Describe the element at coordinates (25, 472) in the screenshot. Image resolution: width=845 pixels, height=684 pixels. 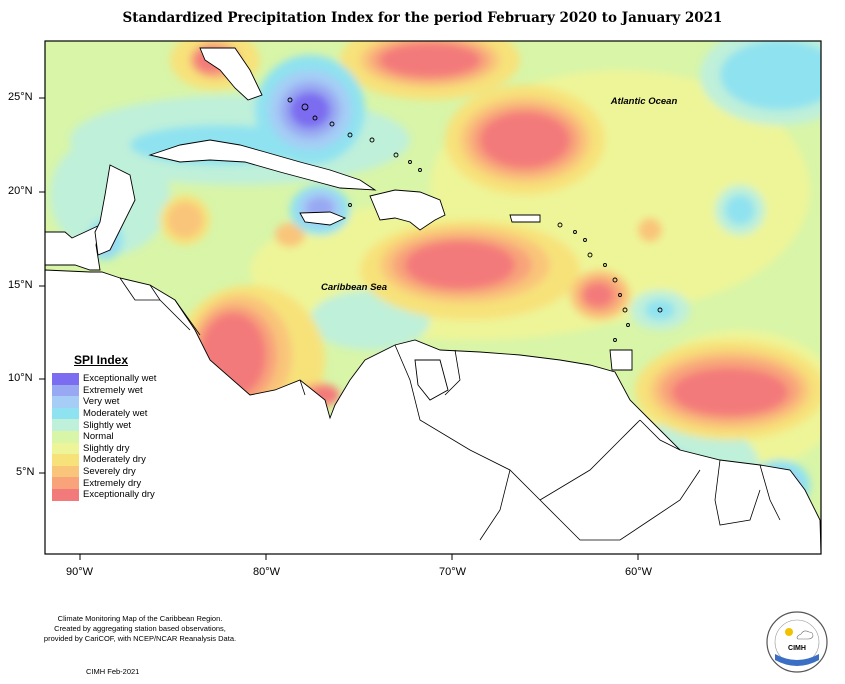
I see `y-tick-label: 5°N` at that location.